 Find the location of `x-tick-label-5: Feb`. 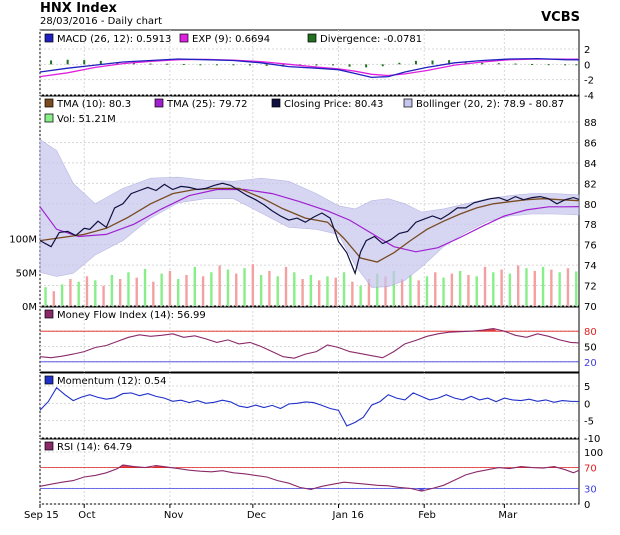

x-tick-label-5: Feb is located at coordinates (427, 515).